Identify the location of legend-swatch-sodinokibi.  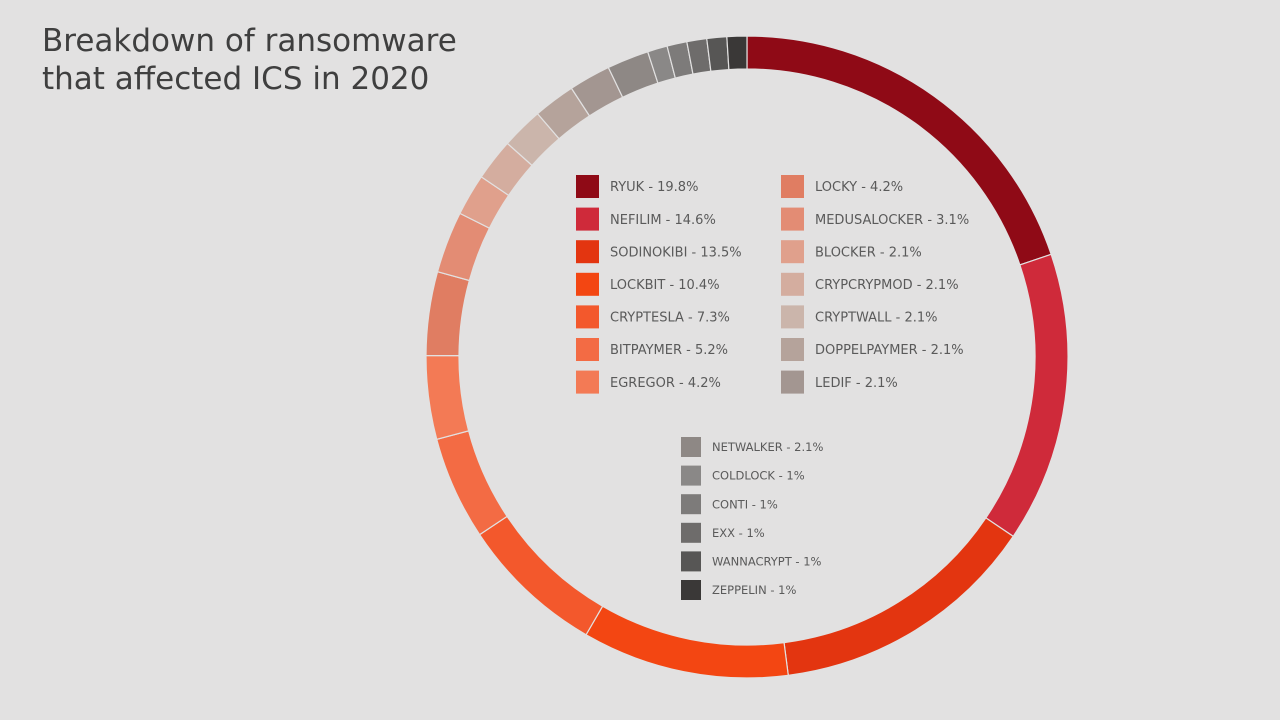
(587, 252).